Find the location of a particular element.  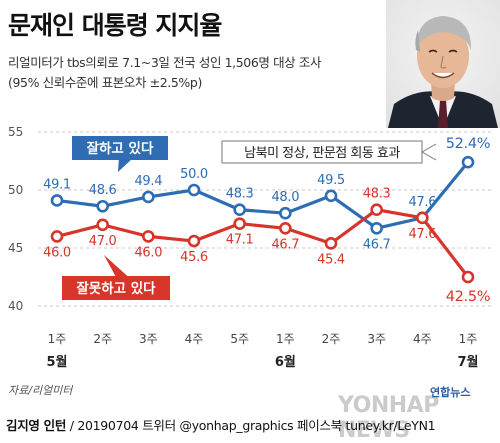

disapprove-data-label: 47.1 is located at coordinates (240, 240).